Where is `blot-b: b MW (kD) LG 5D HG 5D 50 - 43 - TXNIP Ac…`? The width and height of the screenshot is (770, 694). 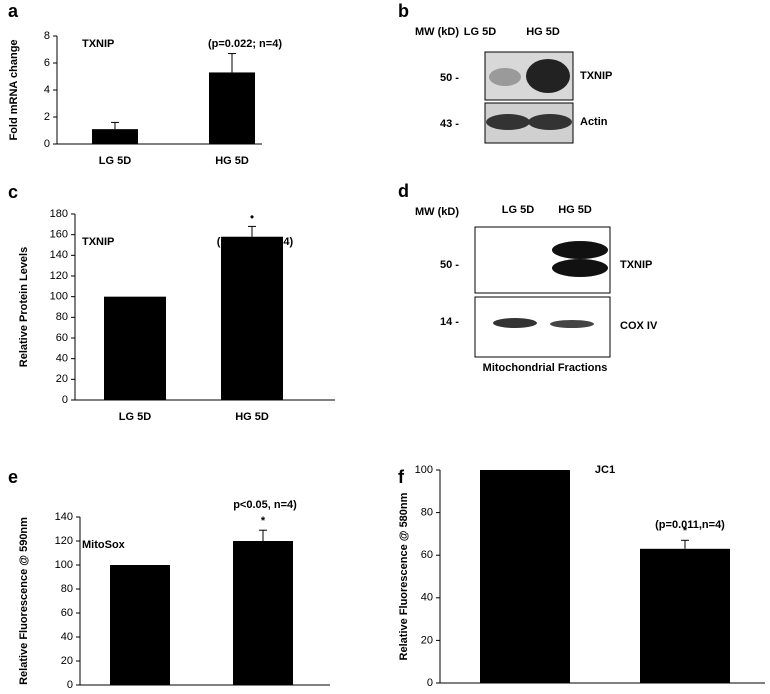 blot-b: b MW (kD) LG 5D HG 5D 50 - 43 - TXNIP Ac… is located at coordinates (505, 72).